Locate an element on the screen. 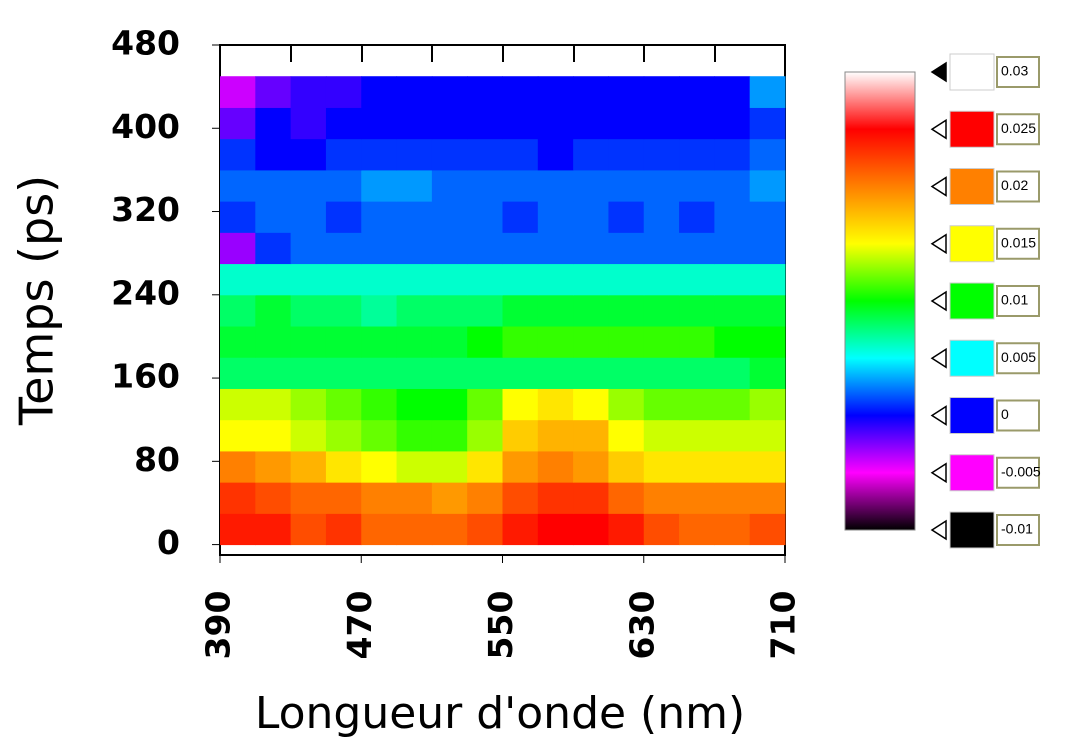  level-label: 0.01 is located at coordinates (1014, 300).